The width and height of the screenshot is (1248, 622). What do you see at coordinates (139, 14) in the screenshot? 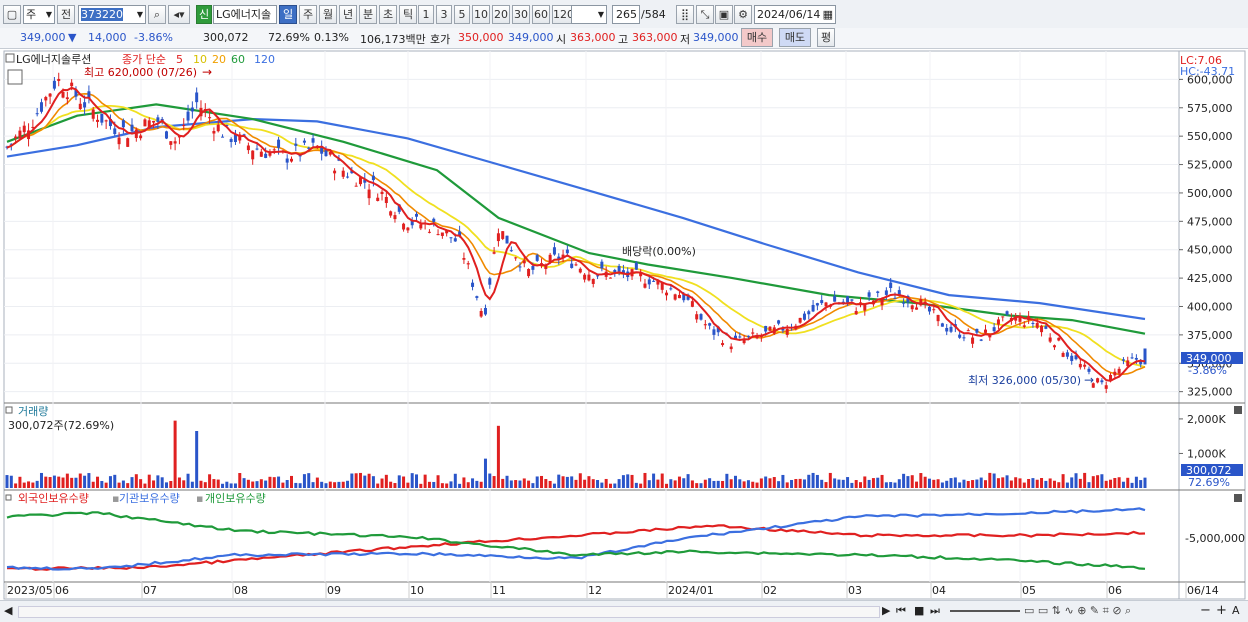
I see `chevron-down-icon: ▼` at bounding box center [139, 14].